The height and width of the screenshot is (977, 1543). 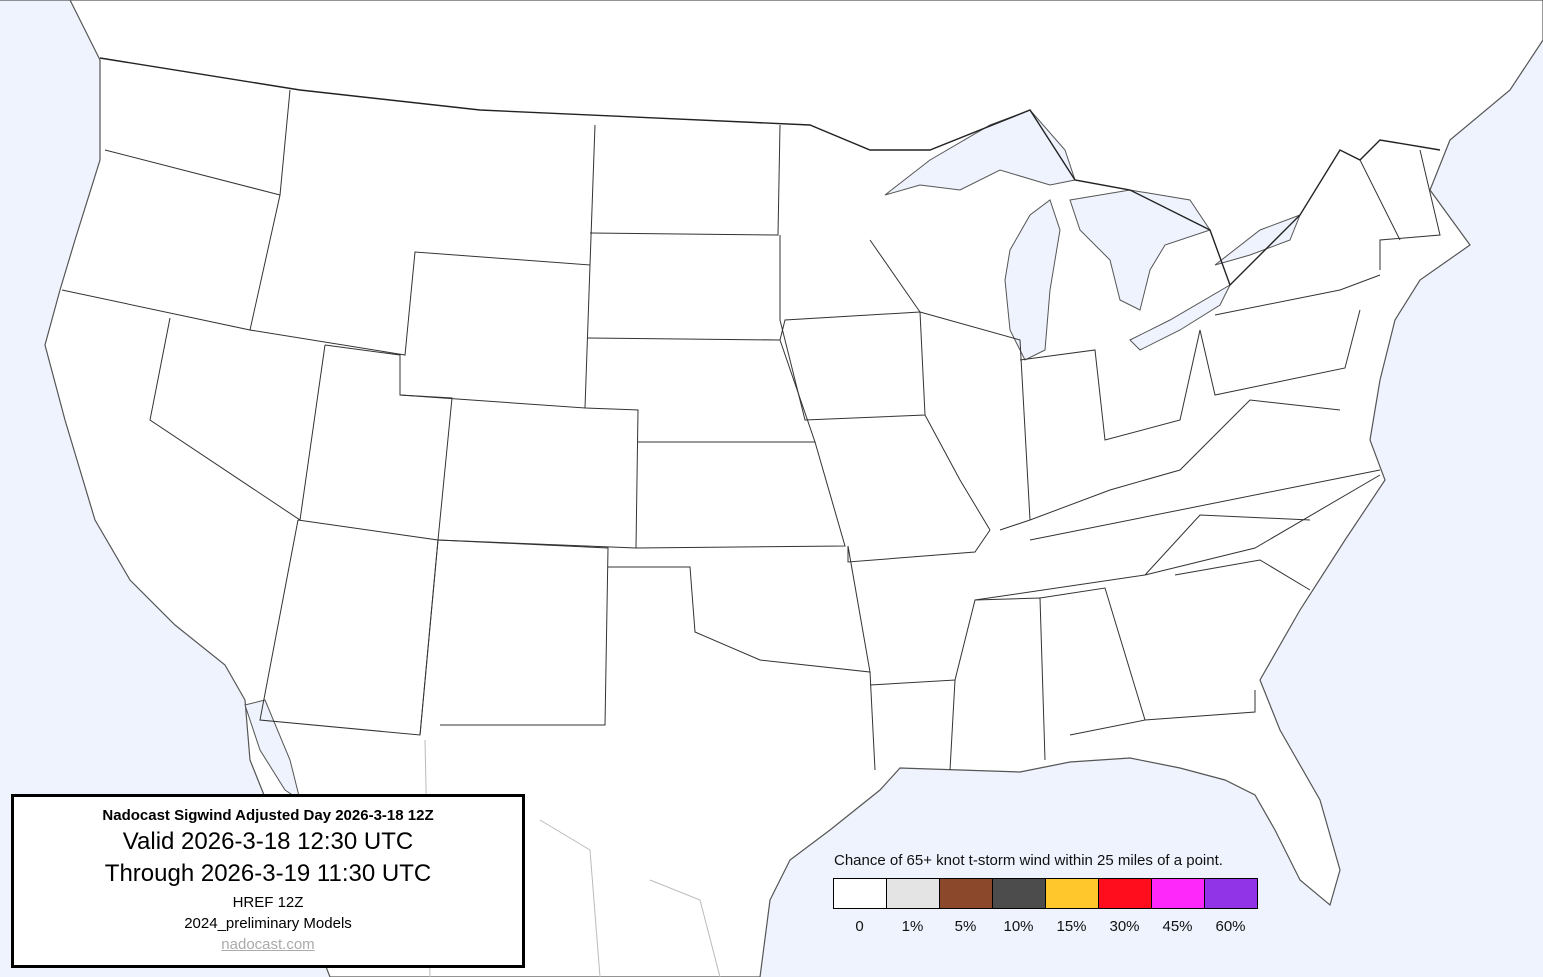 I want to click on legend-label: 5%, so click(x=965, y=926).